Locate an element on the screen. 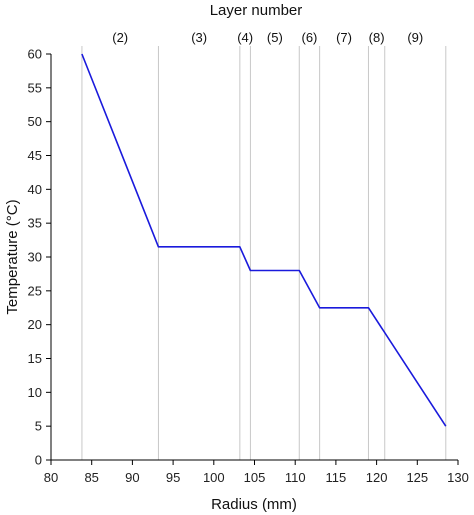  layer-label-3: (5) is located at coordinates (275, 37).